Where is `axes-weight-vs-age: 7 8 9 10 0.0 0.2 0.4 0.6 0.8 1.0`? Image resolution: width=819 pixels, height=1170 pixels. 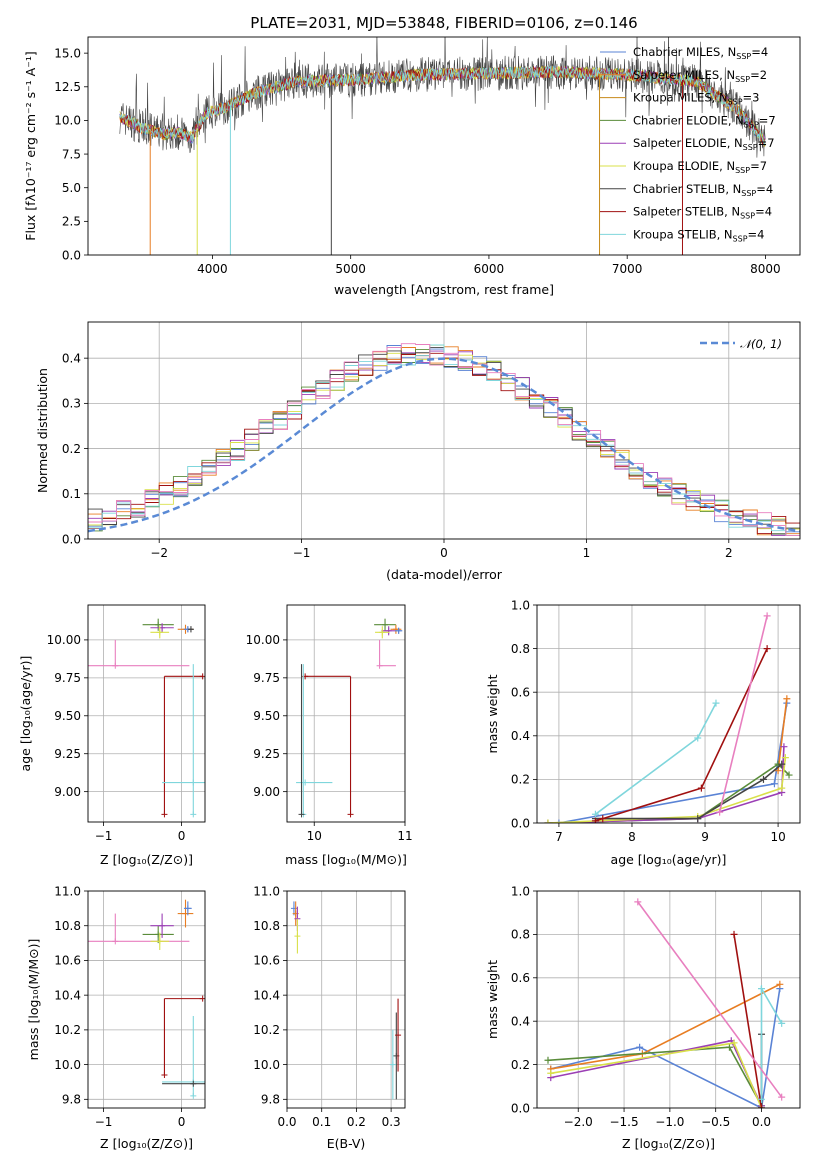 axes-weight-vs-age: 7 8 9 10 0.0 0.2 0.4 0.6 0.8 1.0 is located at coordinates (656, 721).